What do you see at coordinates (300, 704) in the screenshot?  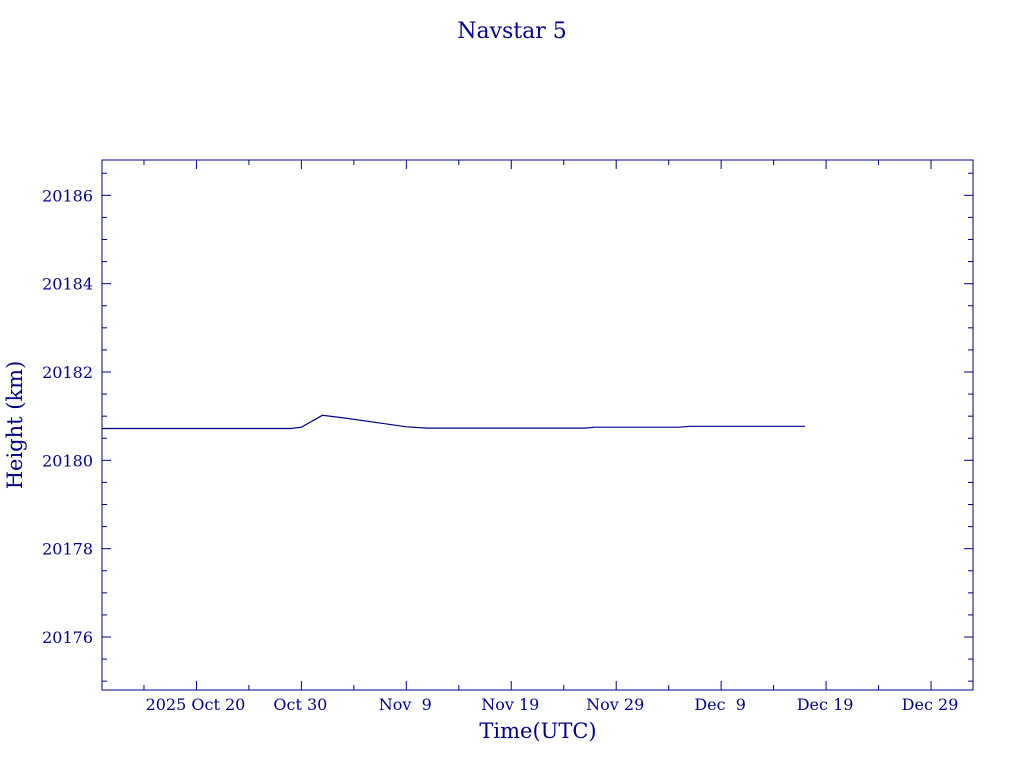 I see `x-tick-label: Oct 30` at bounding box center [300, 704].